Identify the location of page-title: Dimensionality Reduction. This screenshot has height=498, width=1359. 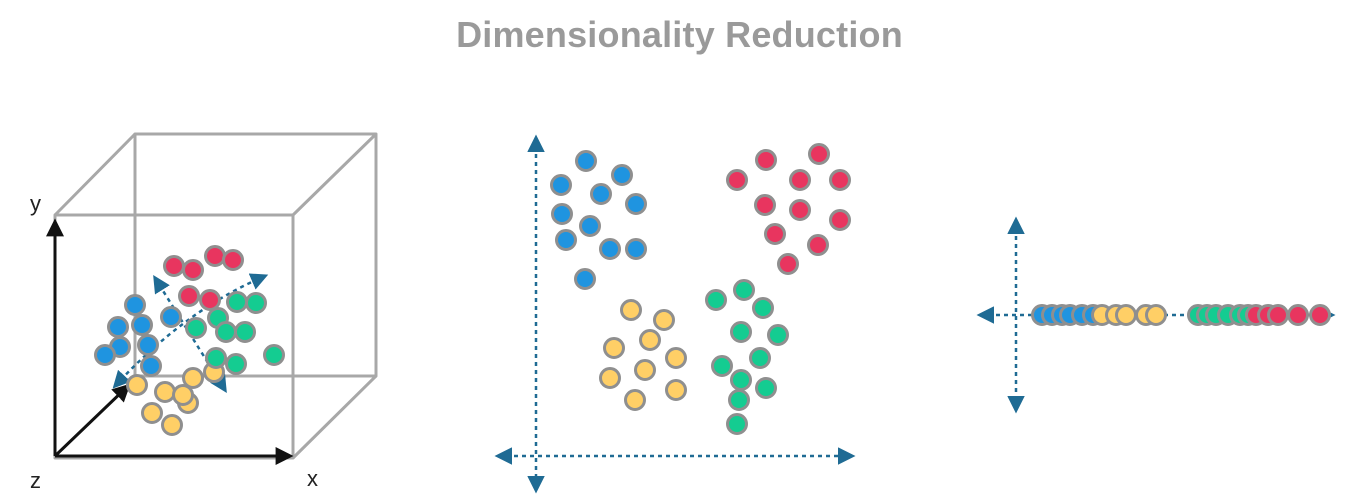
(679, 34).